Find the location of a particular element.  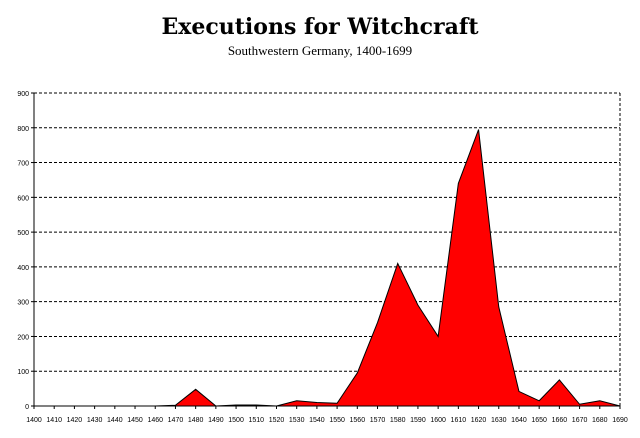

x-tick-label: 1590 is located at coordinates (418, 420).